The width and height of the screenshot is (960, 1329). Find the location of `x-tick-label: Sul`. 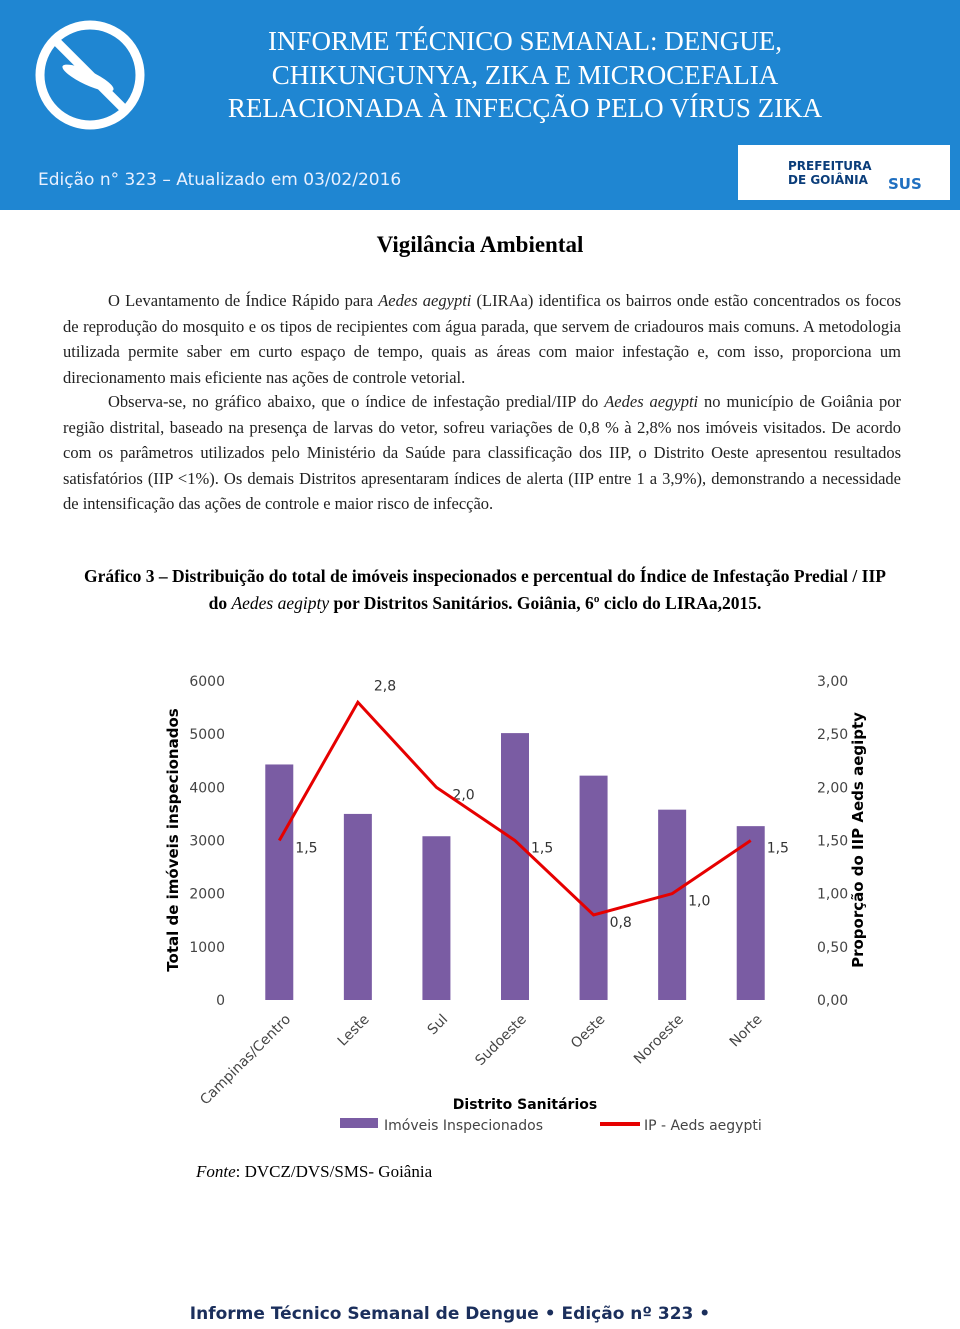

x-tick-label: Sul is located at coordinates (438, 1025).